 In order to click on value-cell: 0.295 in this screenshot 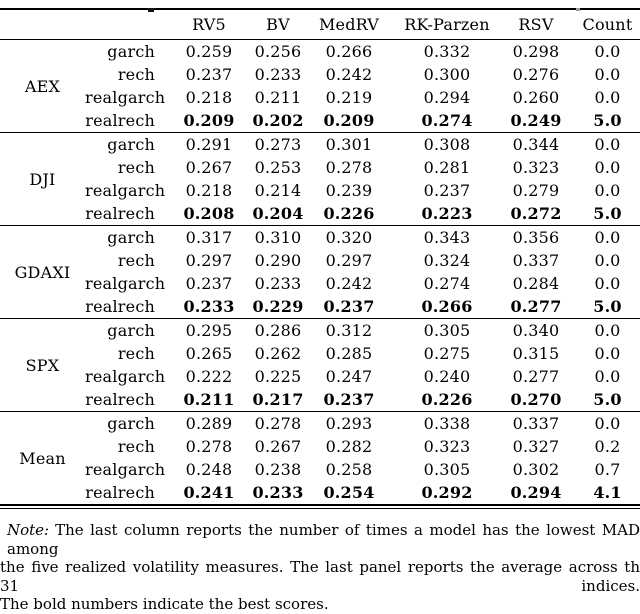, I will do `click(209, 330)`.